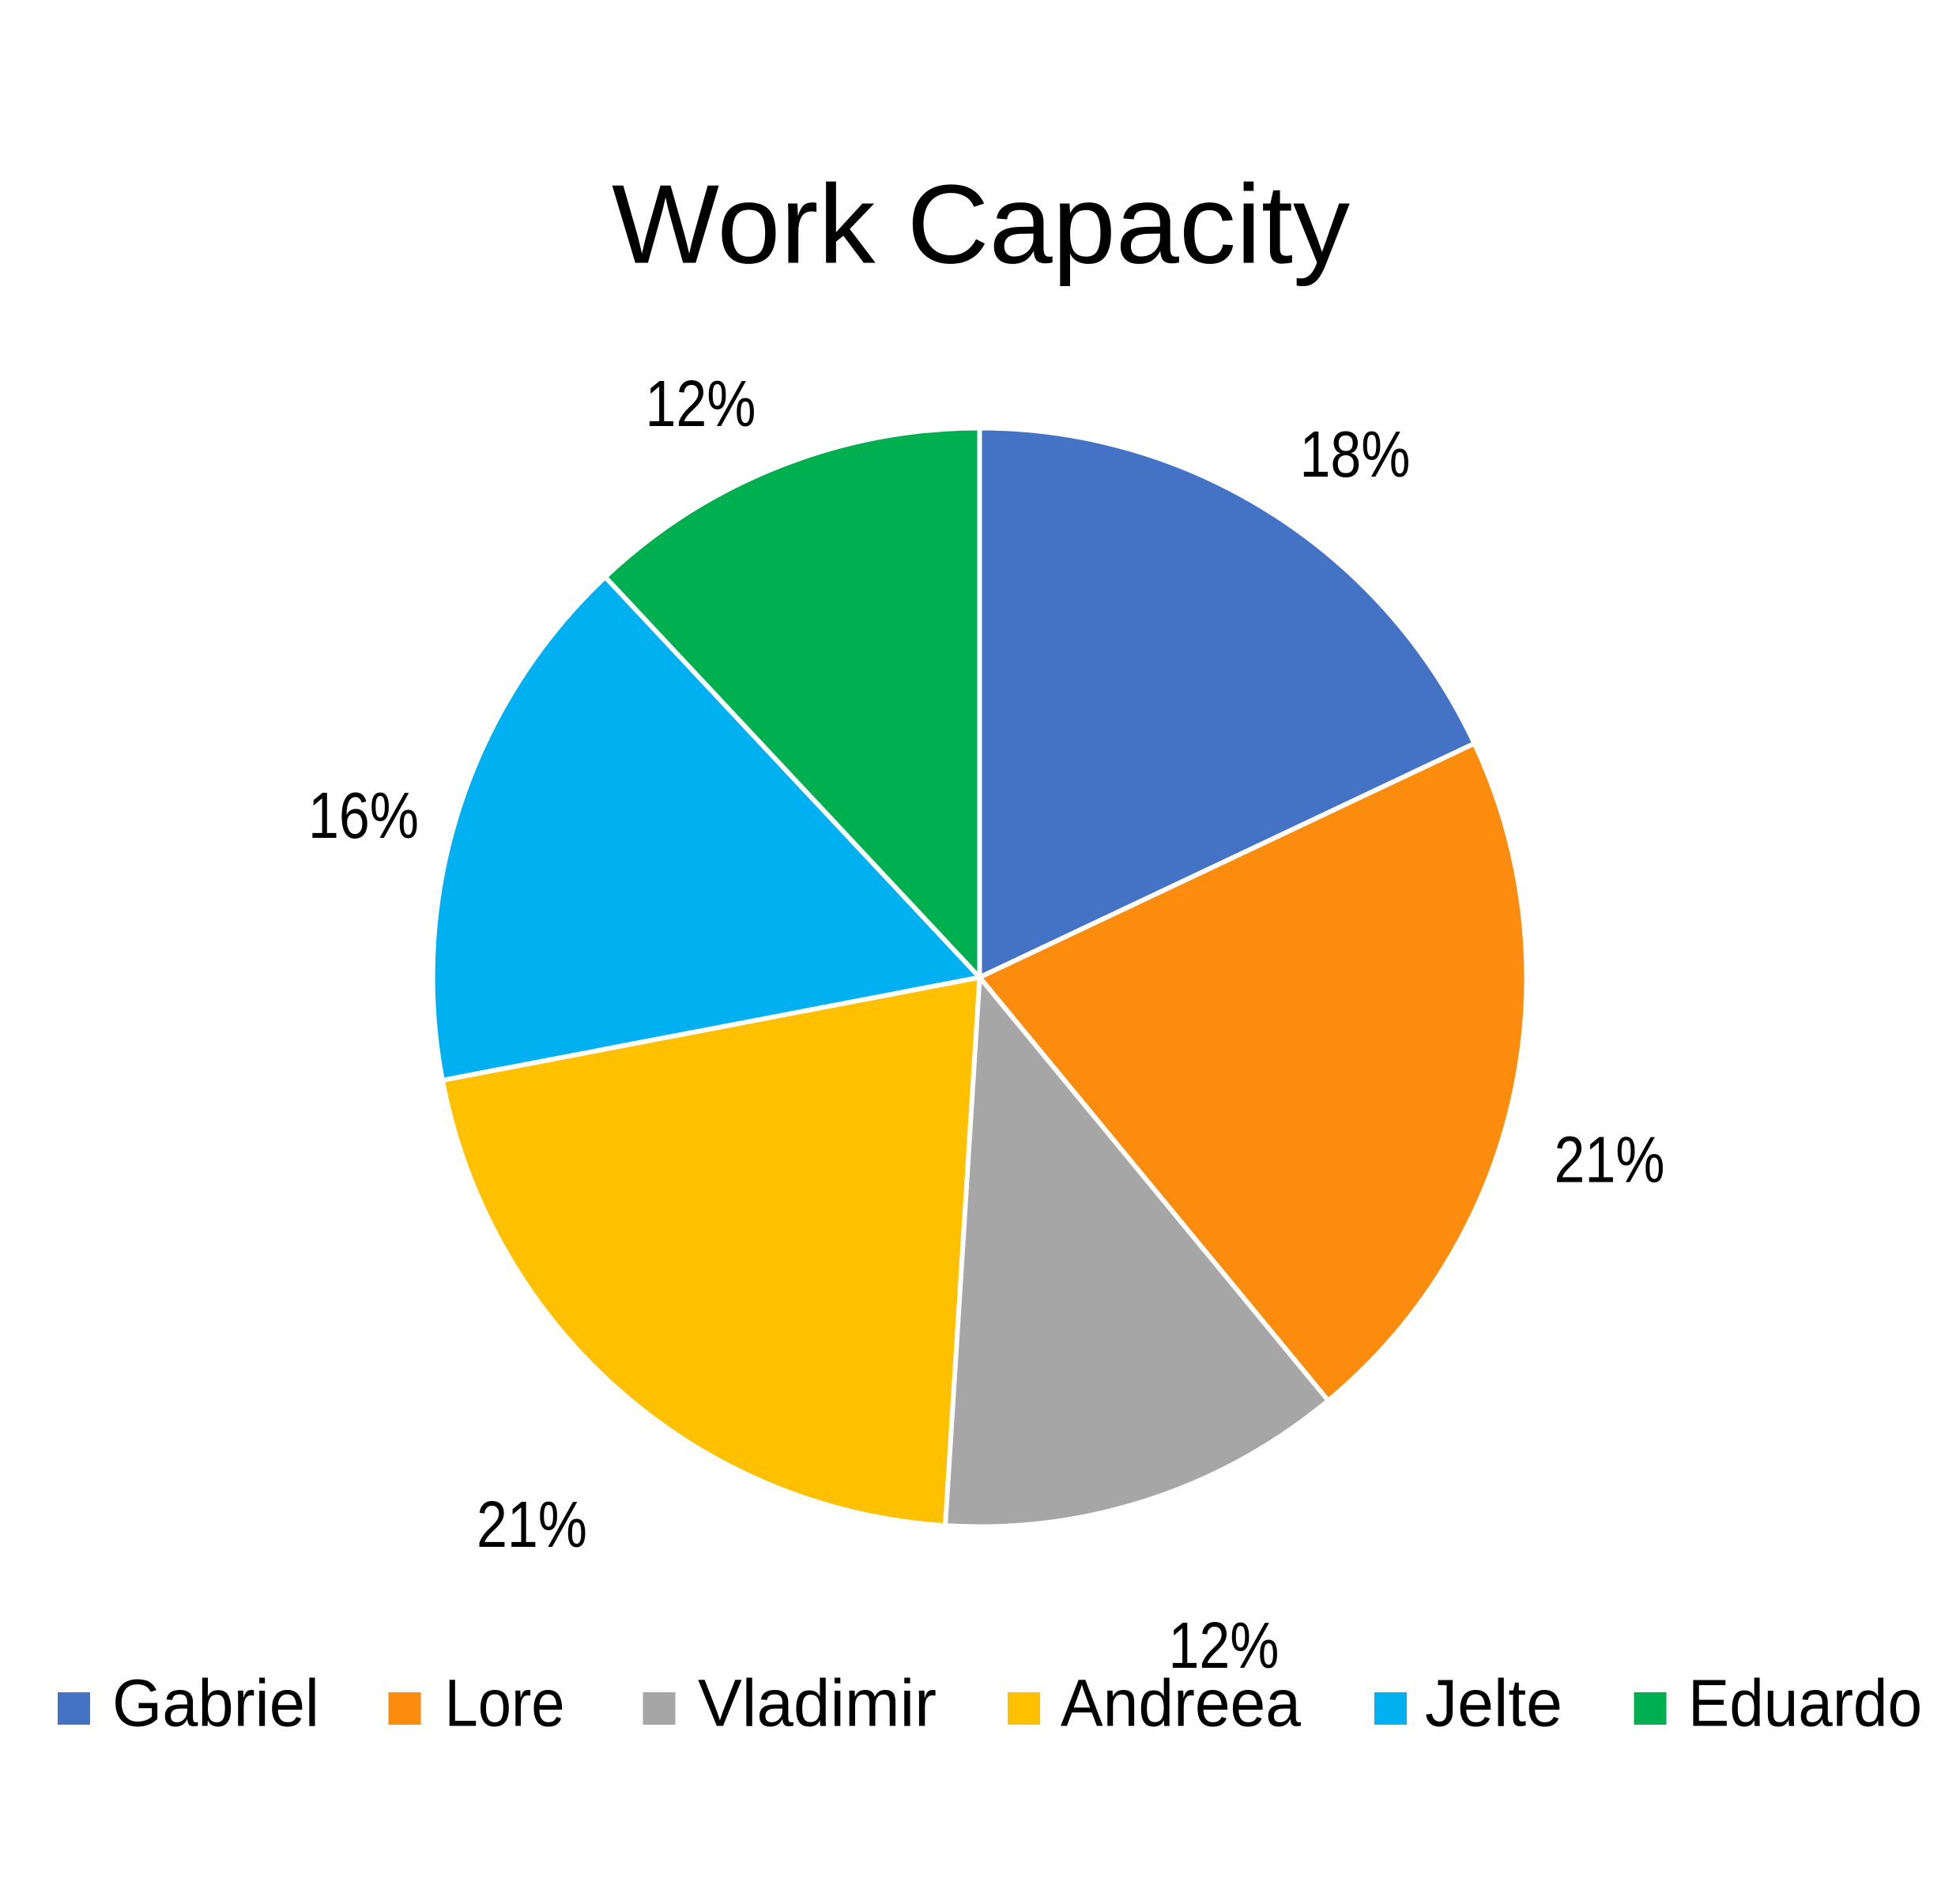 This screenshot has height=1897, width=1960. Describe the element at coordinates (1805, 1703) in the screenshot. I see `svg-text: Eduardo` at that location.